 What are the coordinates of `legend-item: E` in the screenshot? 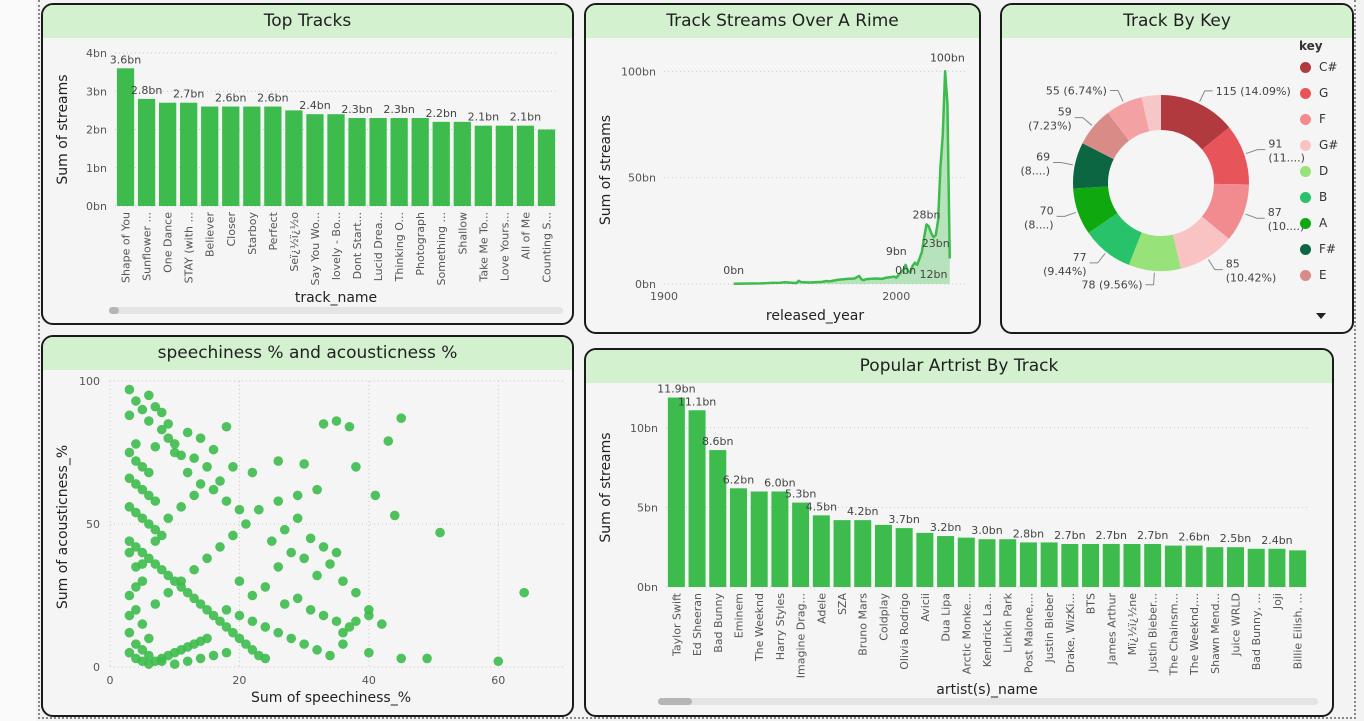 It's located at (1313, 275).